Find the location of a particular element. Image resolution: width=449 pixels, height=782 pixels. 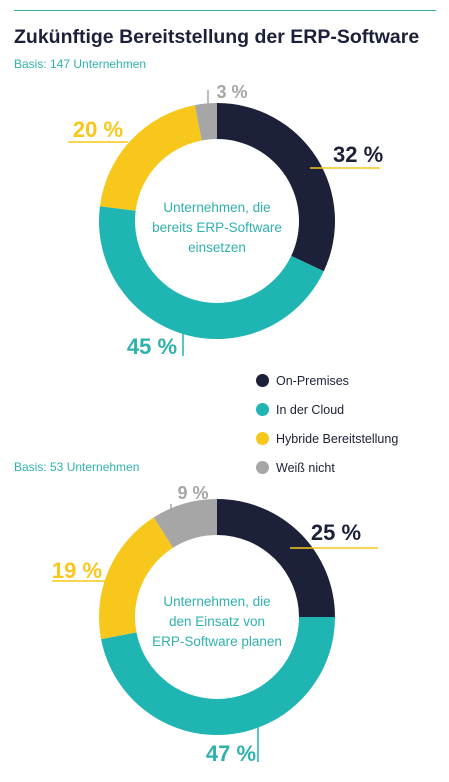

legend-item-hybrid: Hybride Bereitstellung is located at coordinates (327, 438).